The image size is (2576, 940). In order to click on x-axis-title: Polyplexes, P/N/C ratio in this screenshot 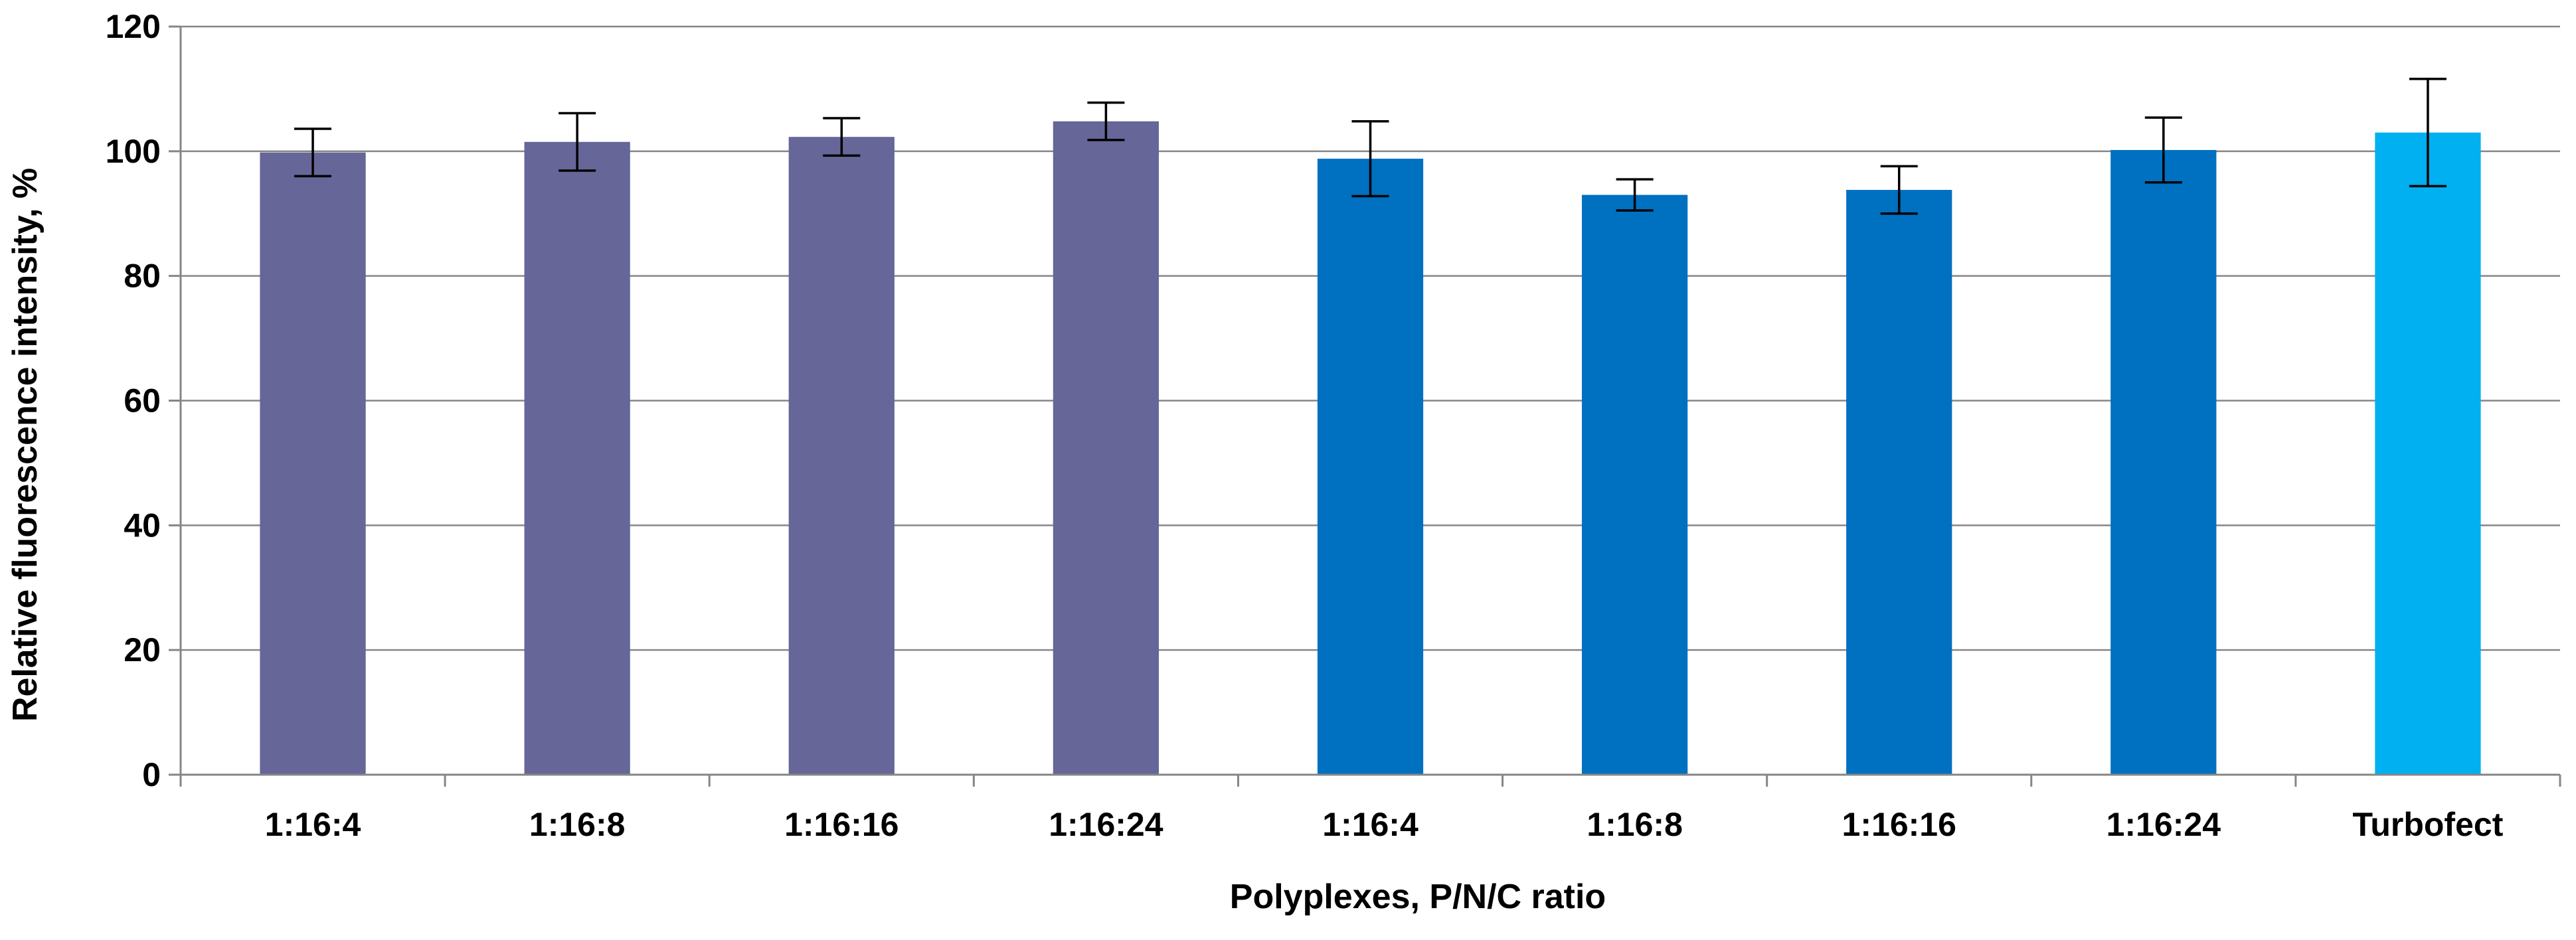, I will do `click(1418, 897)`.